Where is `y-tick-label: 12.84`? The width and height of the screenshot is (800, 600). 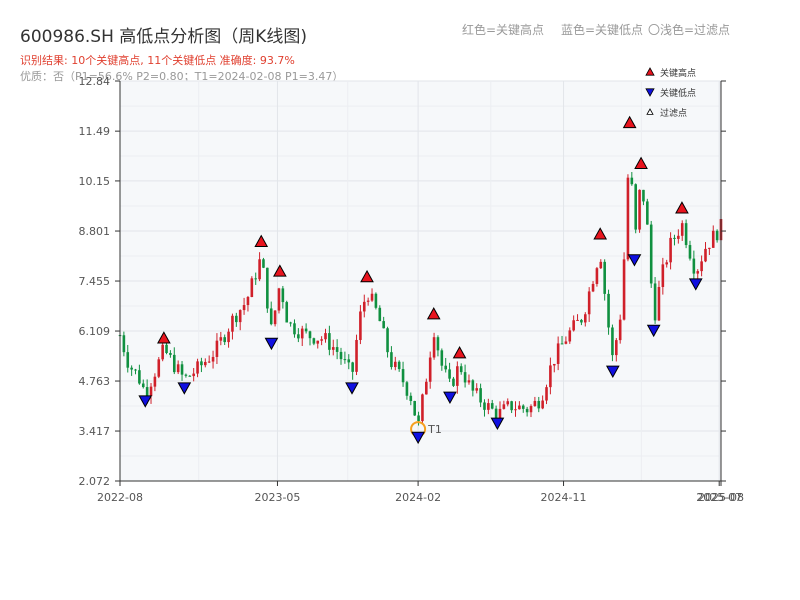 y-tick-label: 12.84 is located at coordinates (95, 81).